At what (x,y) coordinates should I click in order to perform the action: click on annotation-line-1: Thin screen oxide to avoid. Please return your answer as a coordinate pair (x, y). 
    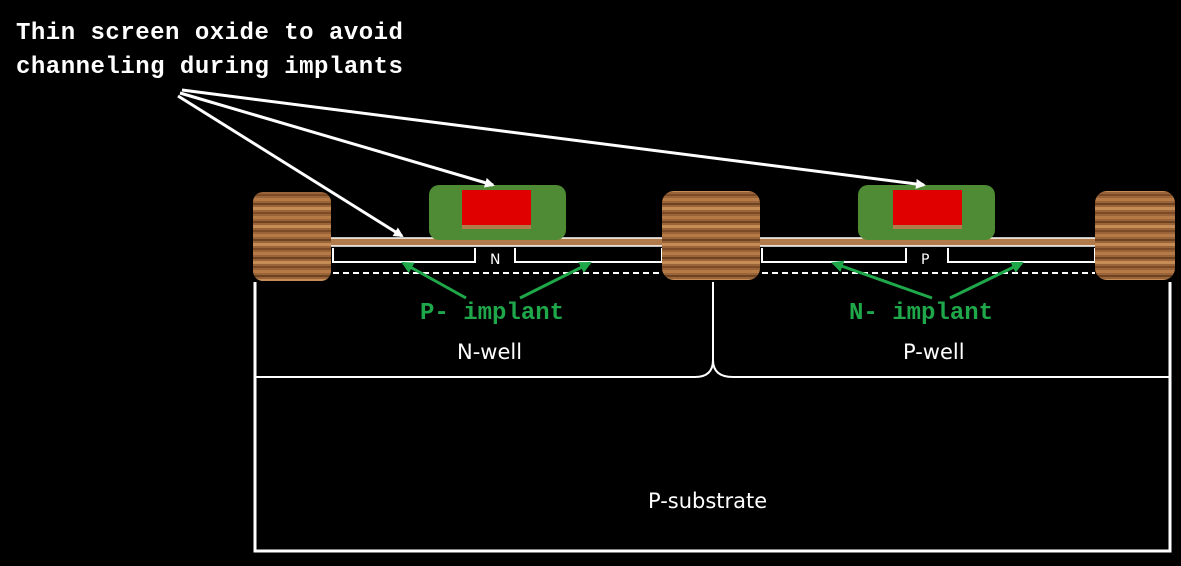
    Looking at the image, I should click on (210, 33).